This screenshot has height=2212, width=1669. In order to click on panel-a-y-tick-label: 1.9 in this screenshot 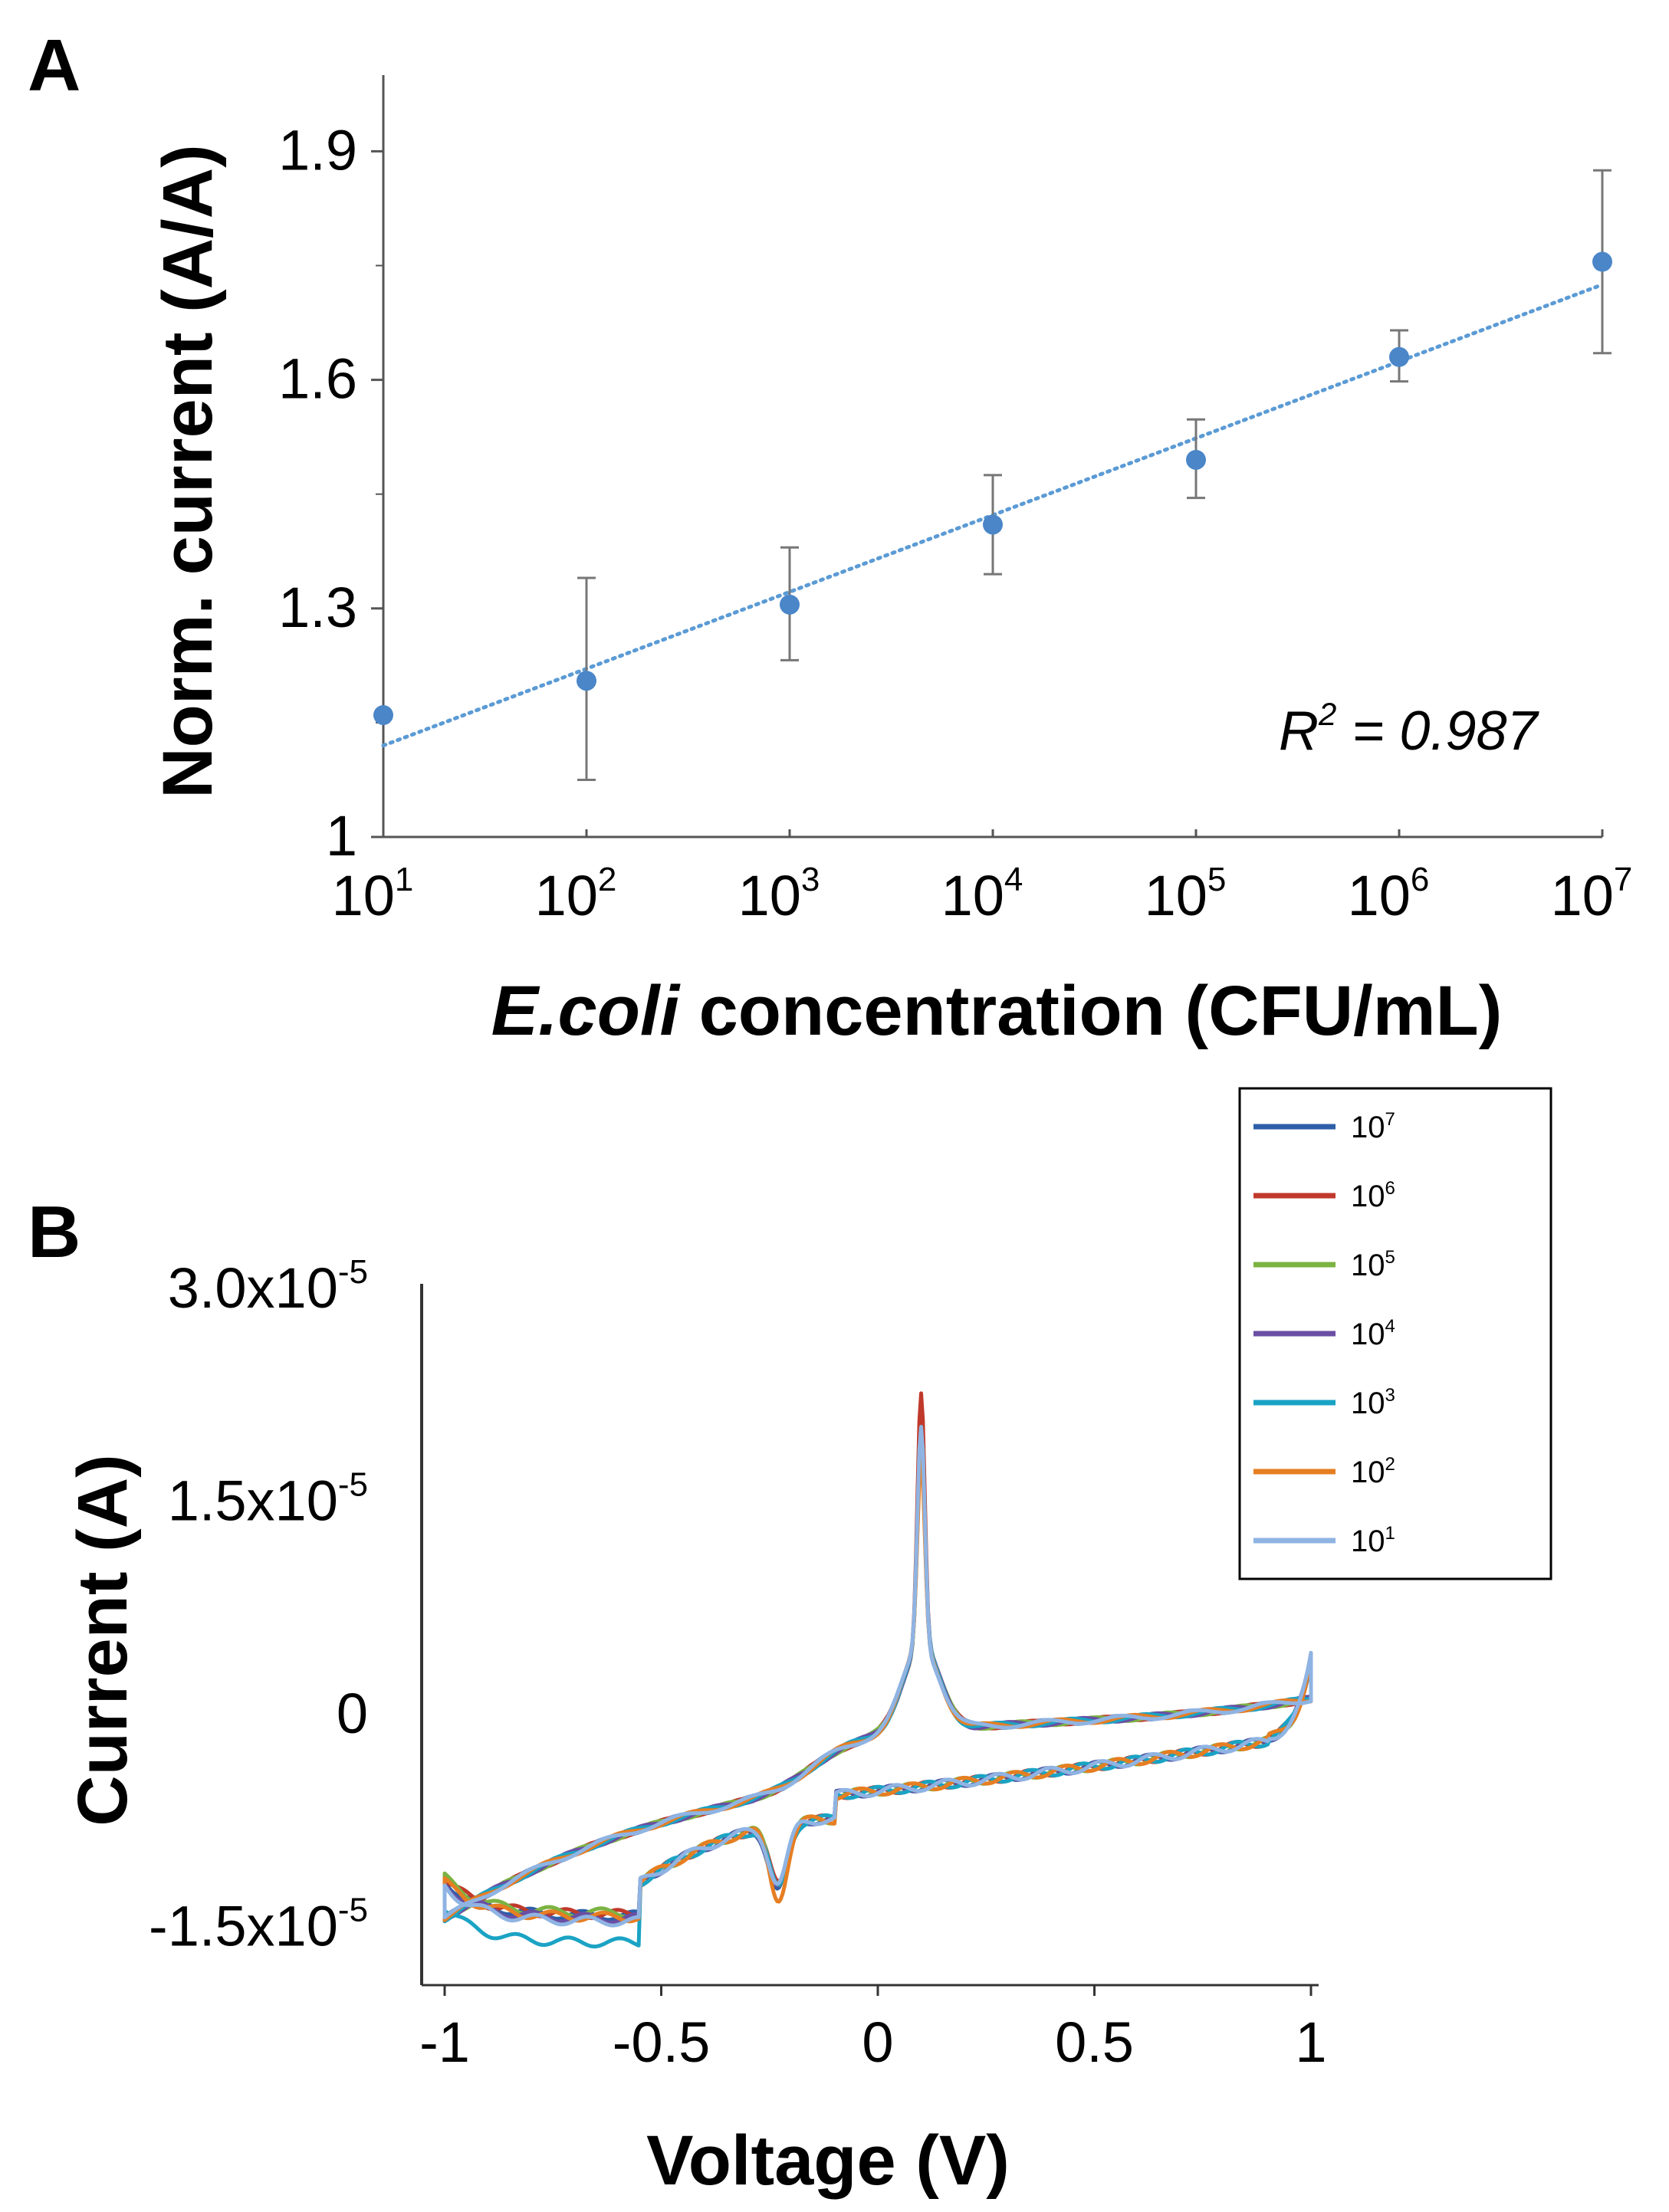, I will do `click(318, 150)`.